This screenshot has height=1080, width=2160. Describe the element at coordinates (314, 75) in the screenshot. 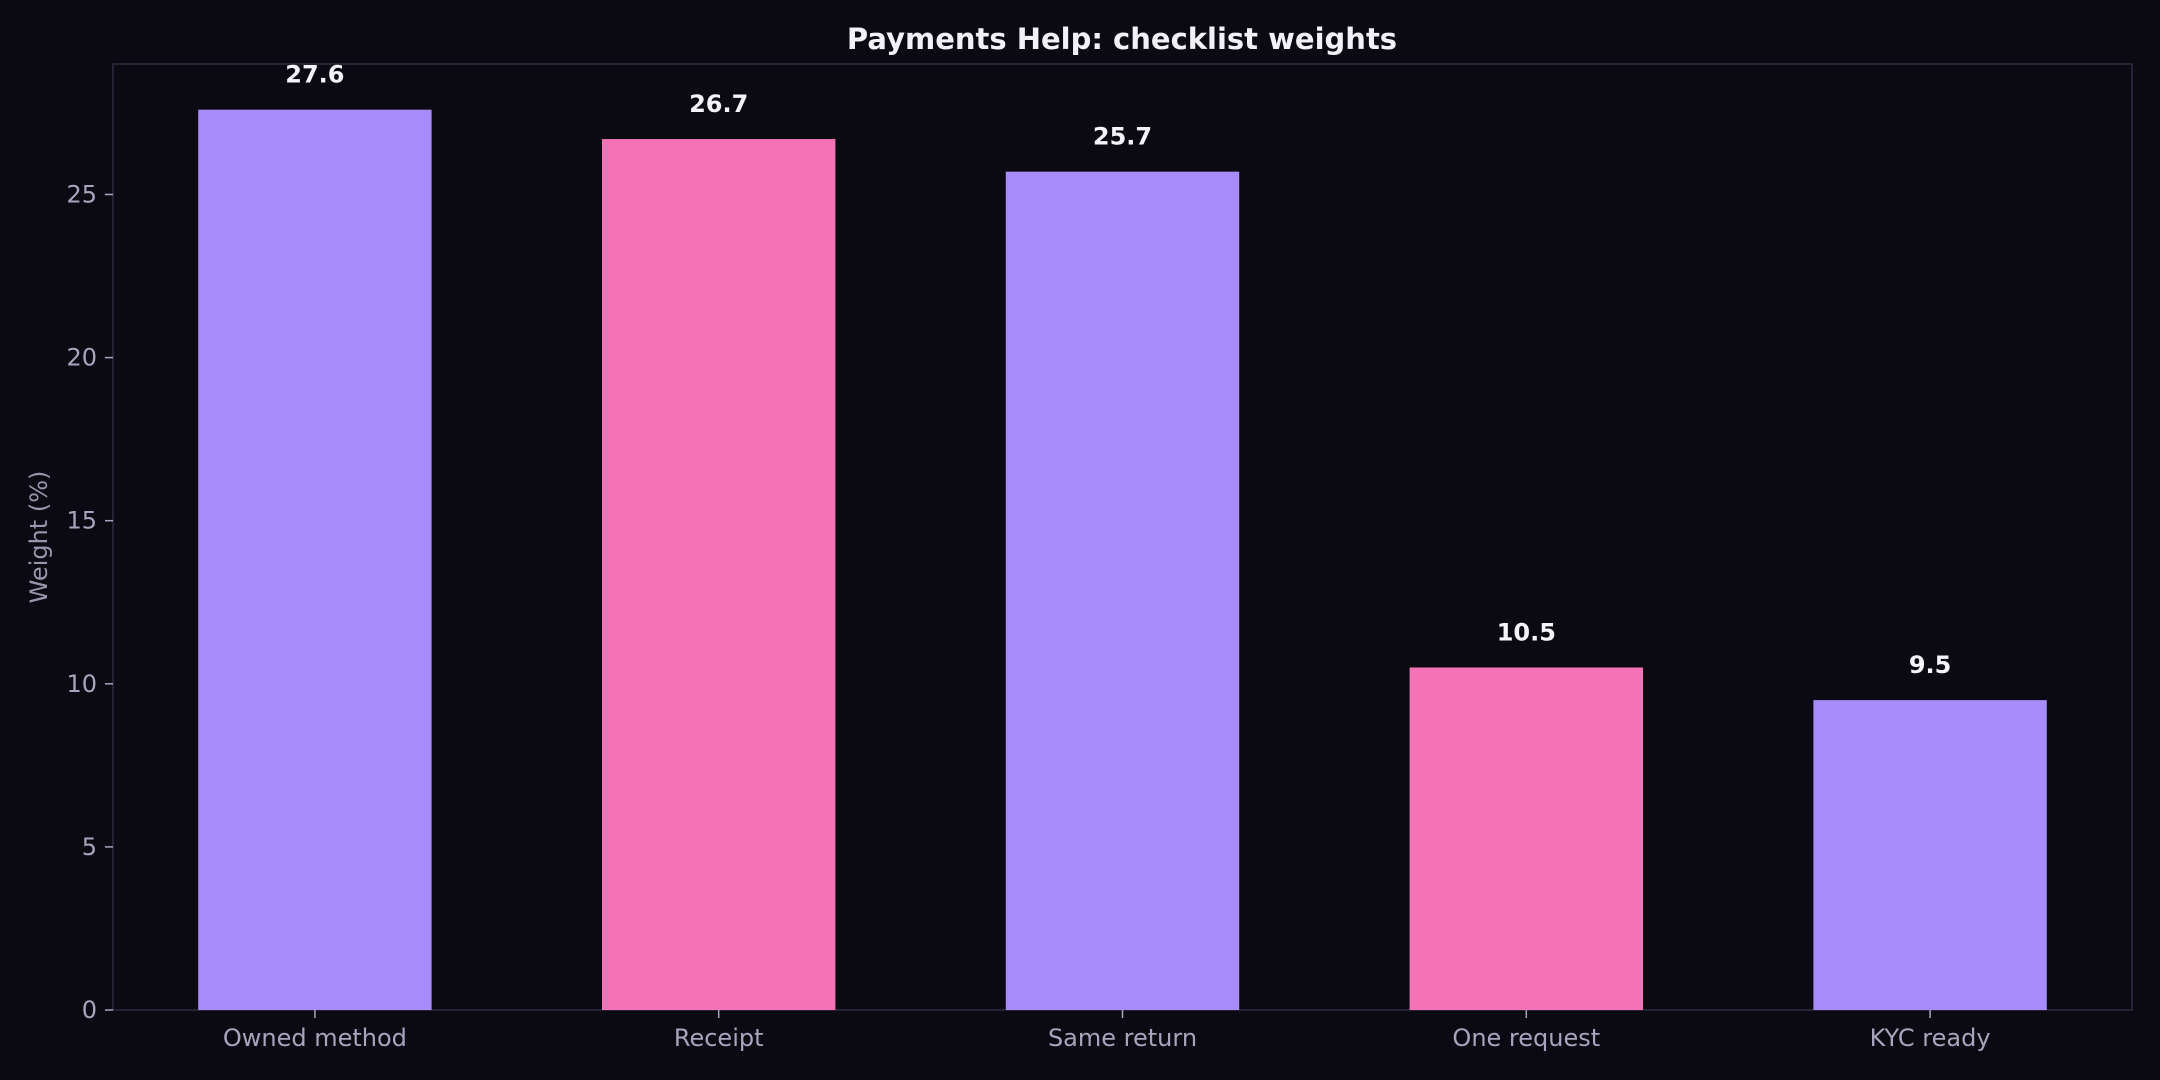

I see `data-label: 27.6` at that location.